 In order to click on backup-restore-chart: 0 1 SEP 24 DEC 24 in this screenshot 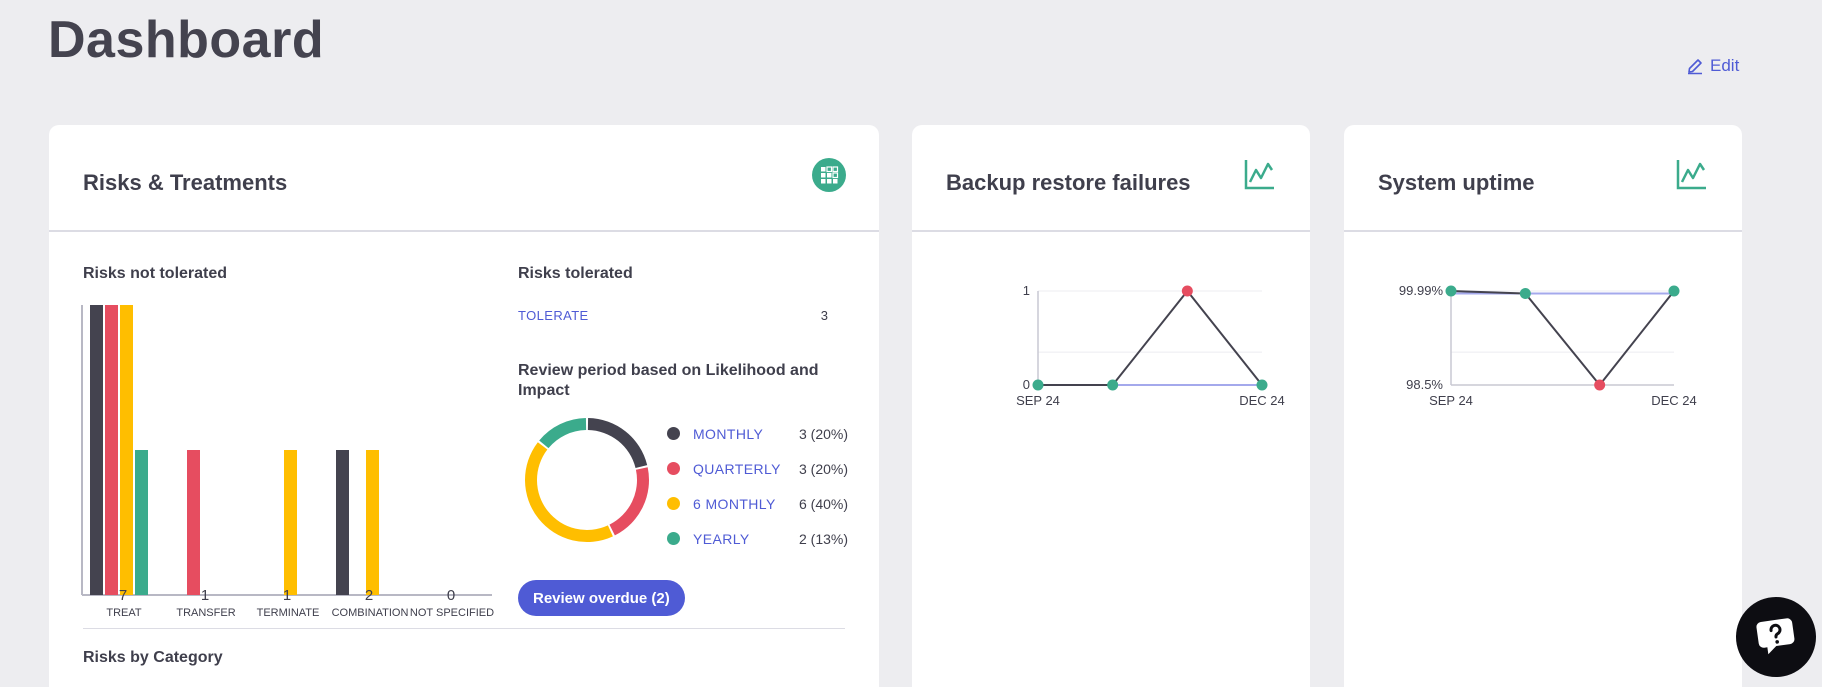, I will do `click(1150, 345)`.